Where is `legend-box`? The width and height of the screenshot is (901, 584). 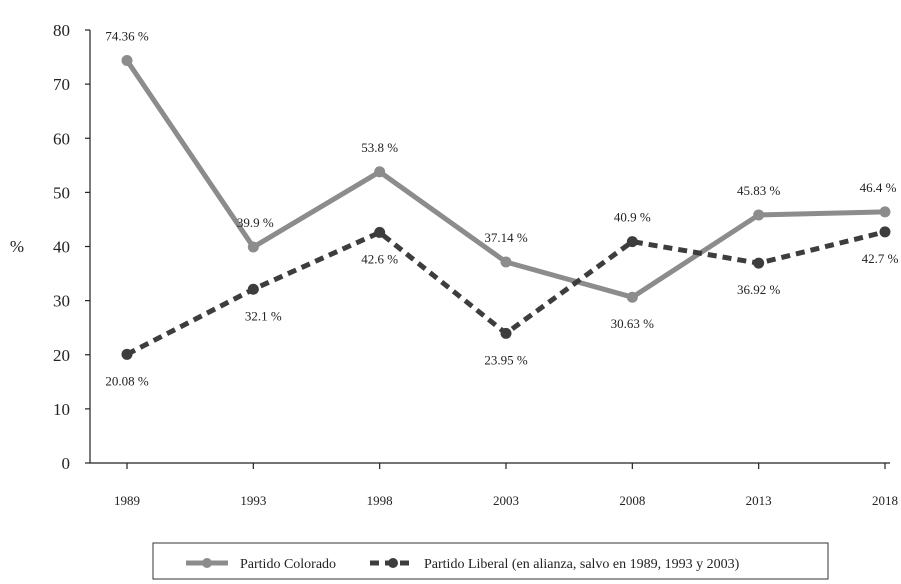 legend-box is located at coordinates (490, 561).